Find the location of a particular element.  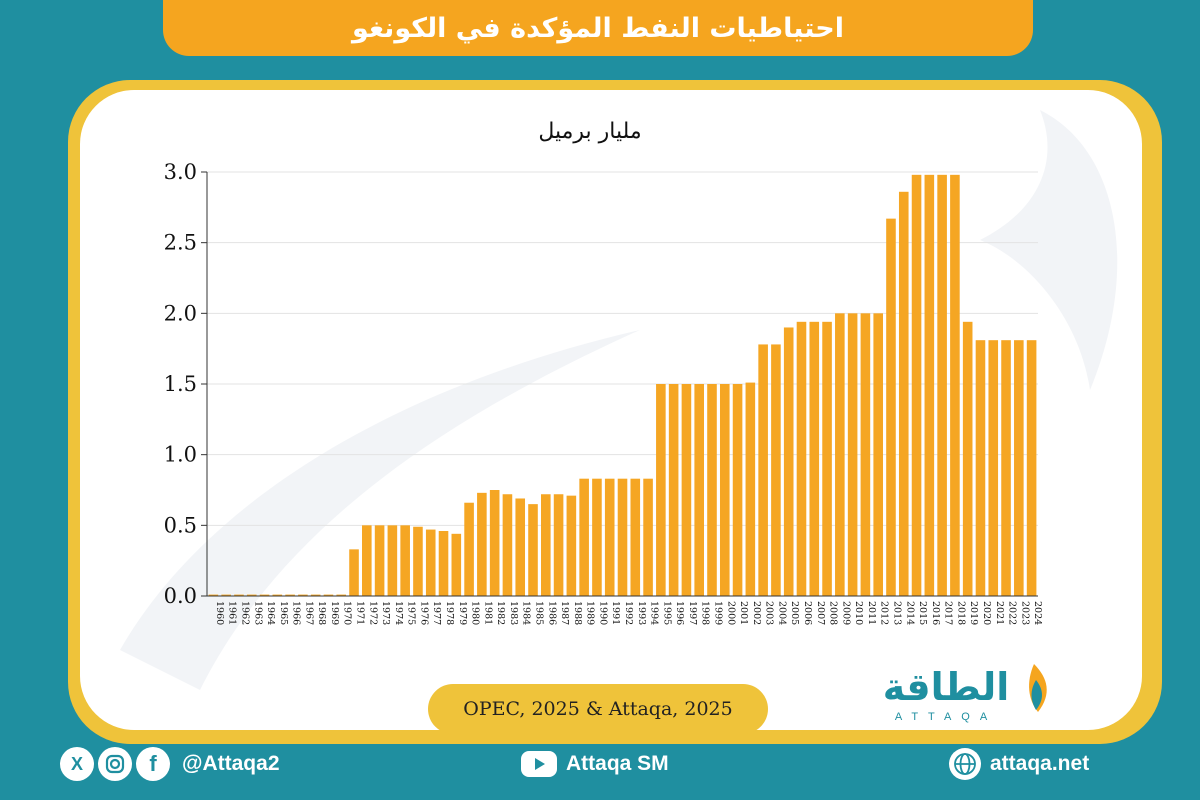

bar-1991 is located at coordinates (609, 537).